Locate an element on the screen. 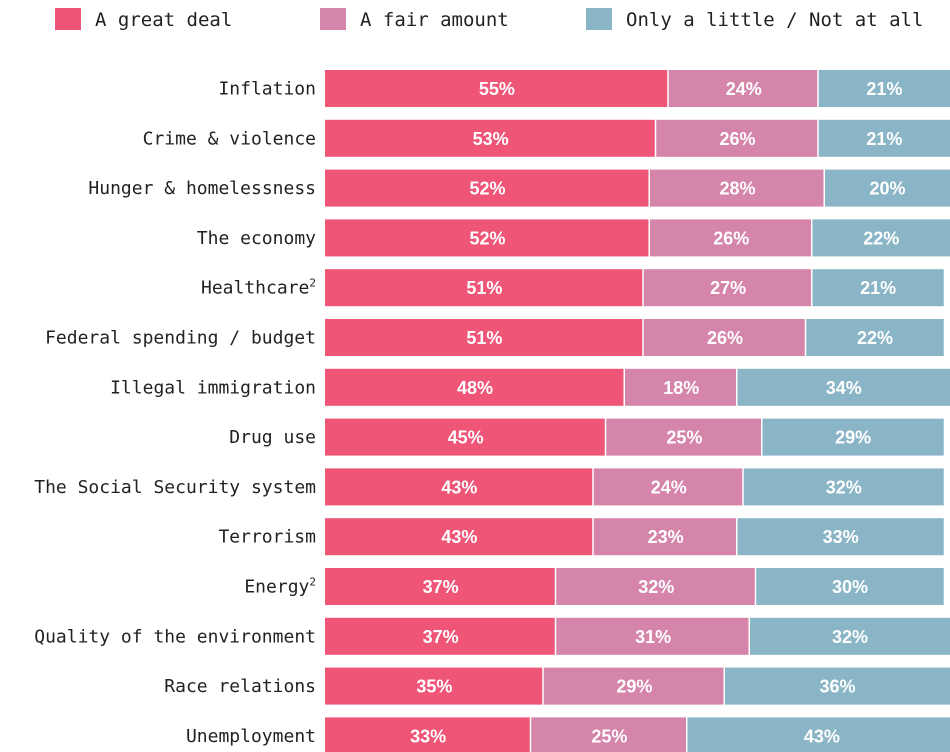 Image resolution: width=950 pixels, height=752 pixels. value-label: 18% is located at coordinates (681, 388).